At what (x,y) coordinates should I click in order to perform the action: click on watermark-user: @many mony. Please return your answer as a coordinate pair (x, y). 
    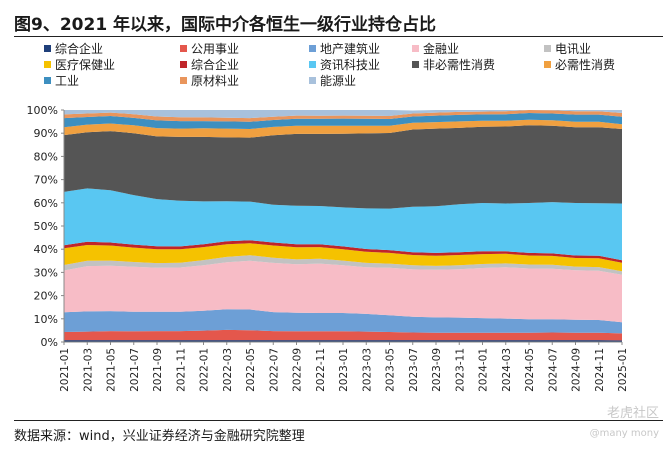
    Looking at the image, I should click on (624, 433).